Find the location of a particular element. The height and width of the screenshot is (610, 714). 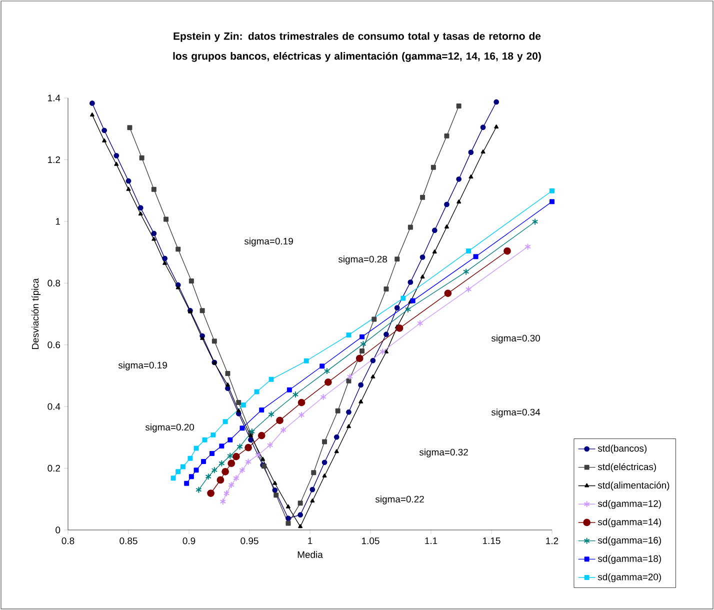

x-tick-label: 0.95 is located at coordinates (249, 541).